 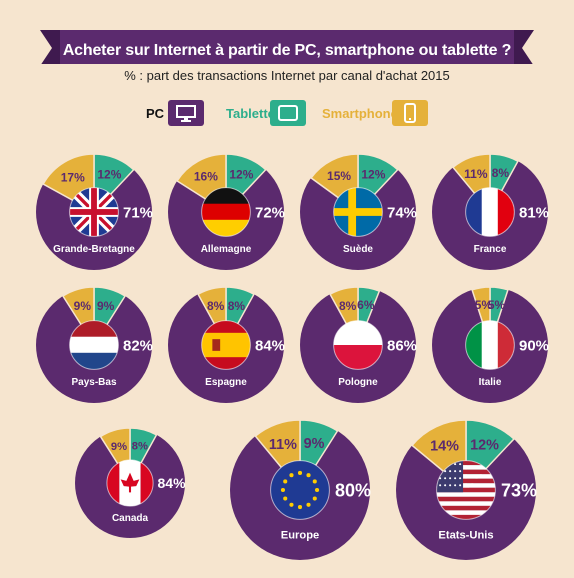 What do you see at coordinates (250, 113) in the screenshot?
I see `legend-tablette-label: Tablette` at bounding box center [250, 113].